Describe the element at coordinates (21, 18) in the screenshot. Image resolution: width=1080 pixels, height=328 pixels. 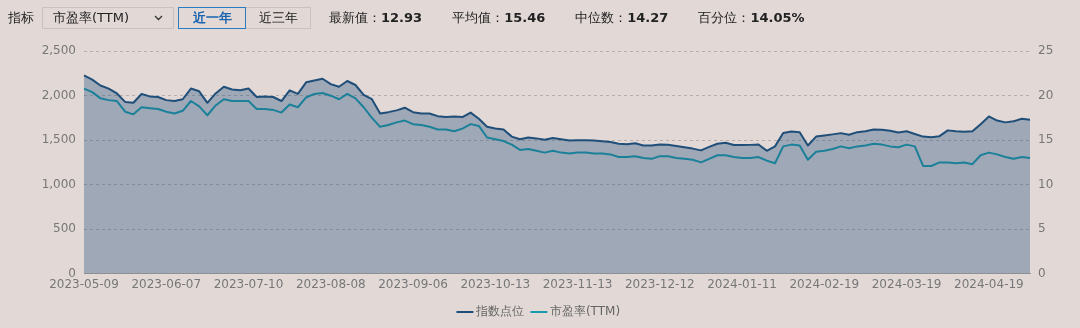
I see `text: 指标` at that location.